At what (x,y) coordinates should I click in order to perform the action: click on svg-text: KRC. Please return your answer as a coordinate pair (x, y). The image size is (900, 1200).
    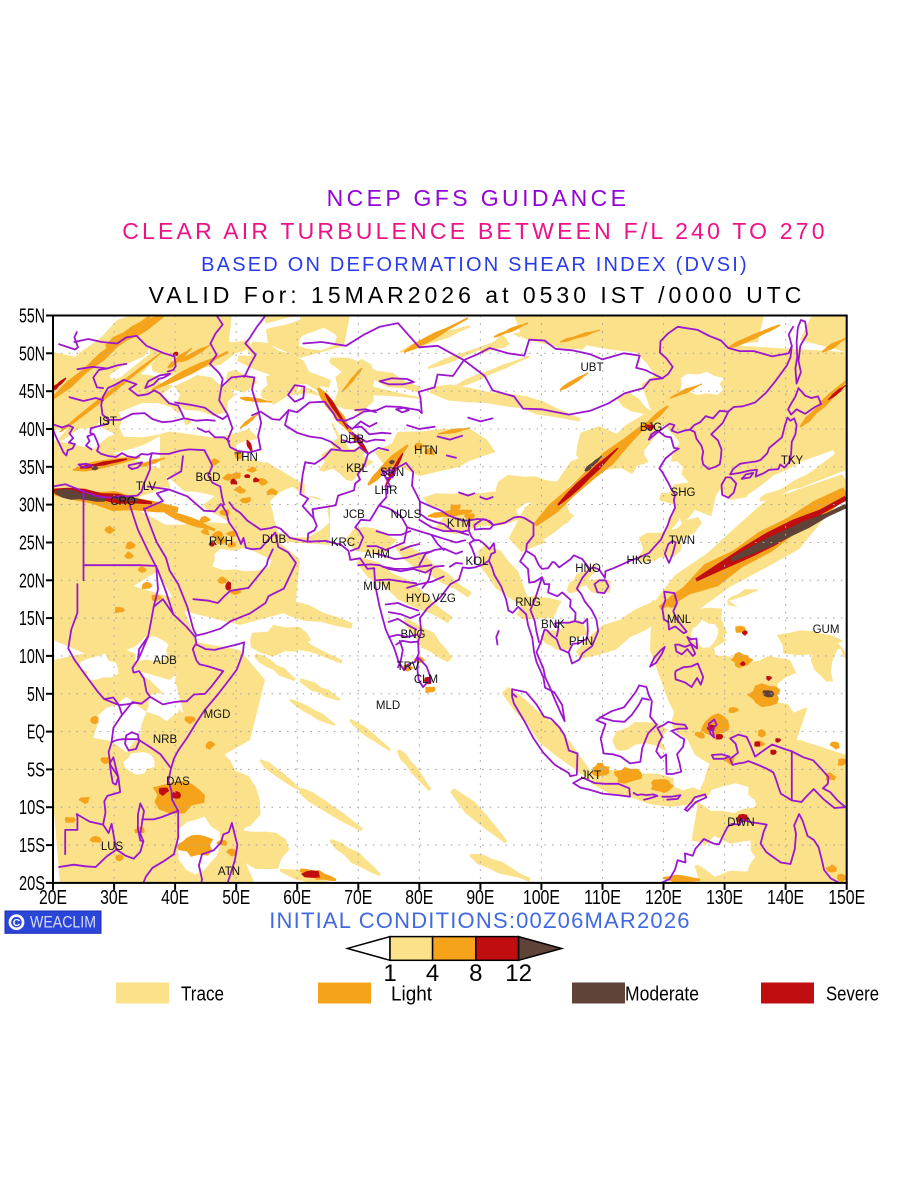
    Looking at the image, I should click on (343, 543).